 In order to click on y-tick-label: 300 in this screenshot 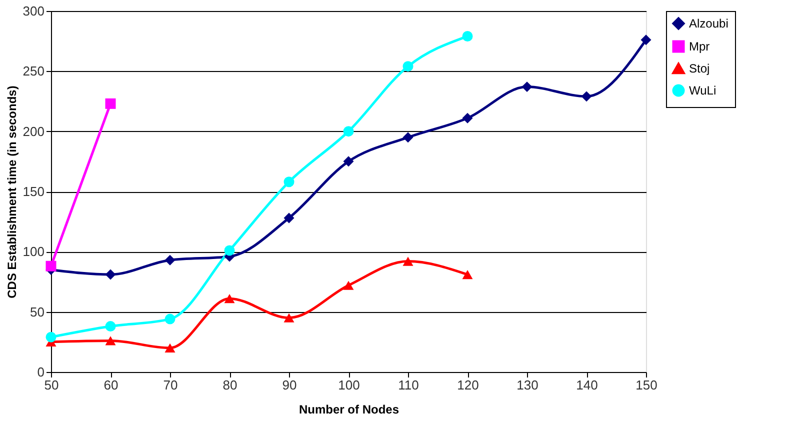, I will do `click(33, 11)`.